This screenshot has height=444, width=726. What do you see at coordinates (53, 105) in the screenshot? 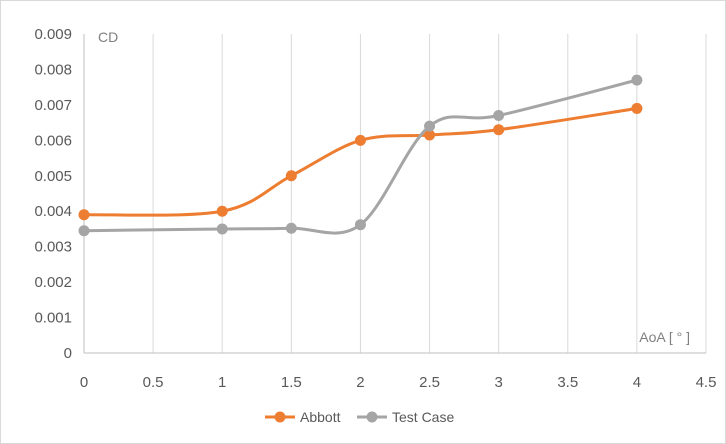
I see `y-tick-label: 0.007` at bounding box center [53, 105].